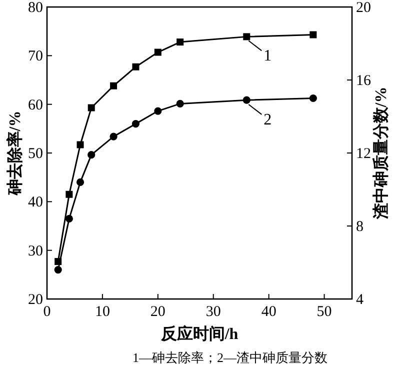 The width and height of the screenshot is (400, 371). I want to click on y2-tick-label: 4, so click(360, 300).